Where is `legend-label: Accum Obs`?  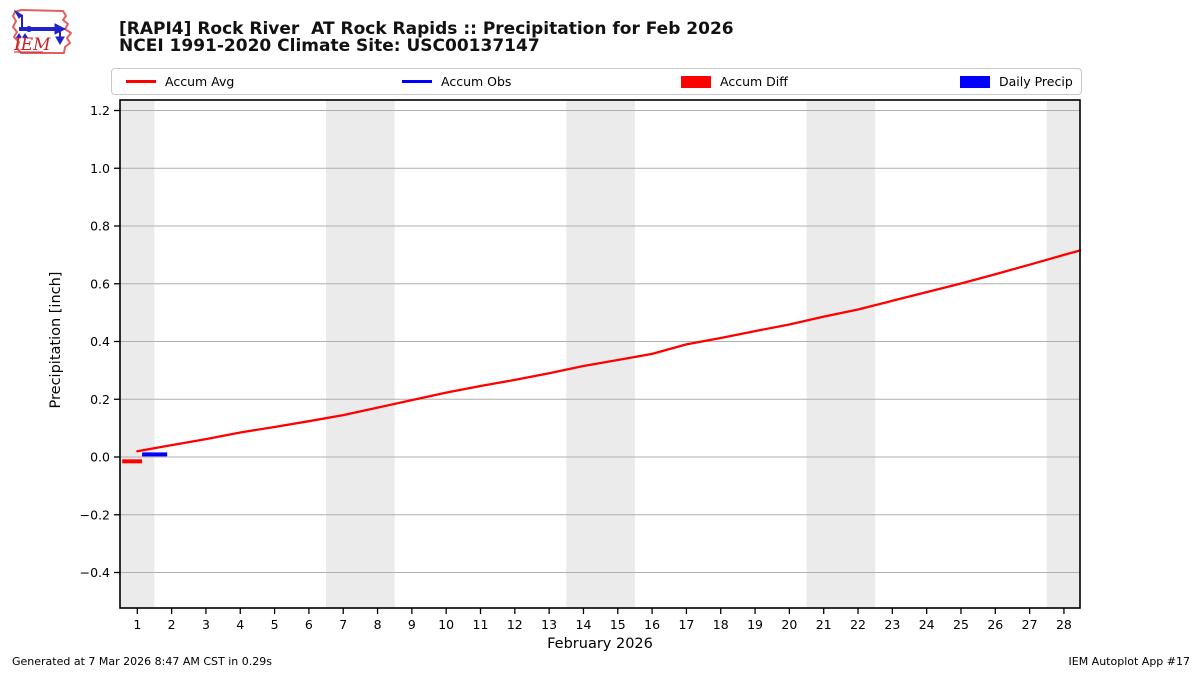 legend-label: Accum Obs is located at coordinates (476, 81).